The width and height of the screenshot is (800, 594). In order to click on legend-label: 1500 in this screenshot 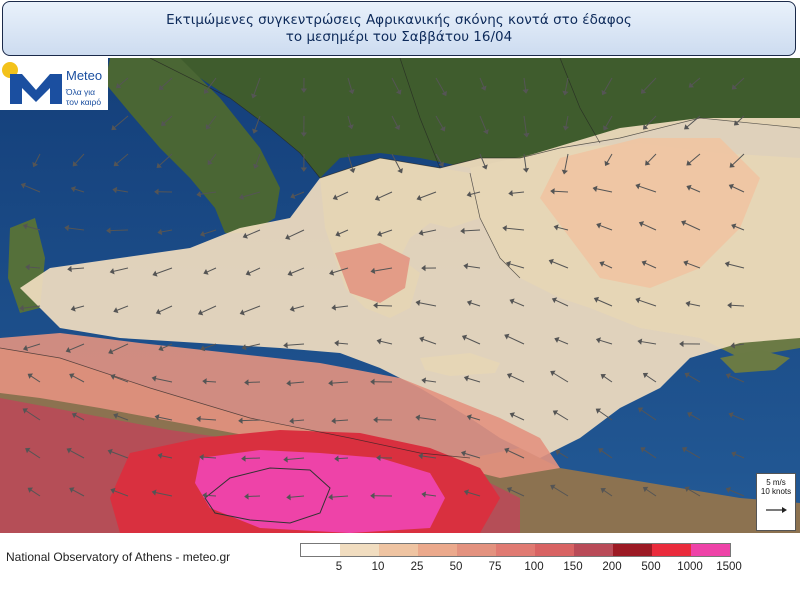, I will do `click(729, 567)`.